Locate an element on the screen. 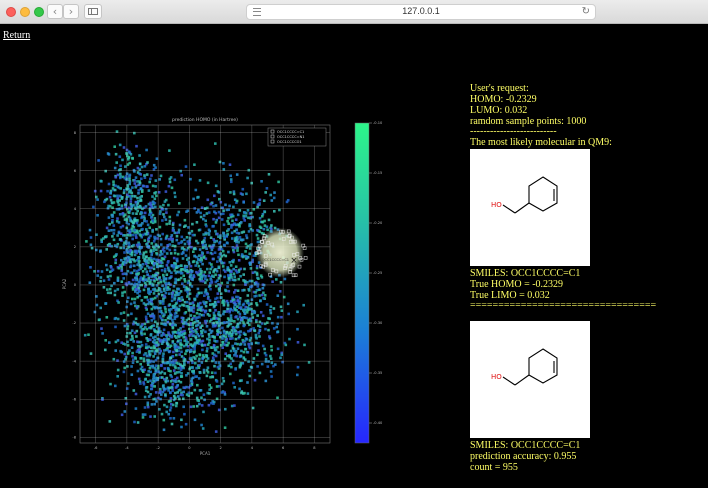  x-tick-label: 8 is located at coordinates (314, 448).